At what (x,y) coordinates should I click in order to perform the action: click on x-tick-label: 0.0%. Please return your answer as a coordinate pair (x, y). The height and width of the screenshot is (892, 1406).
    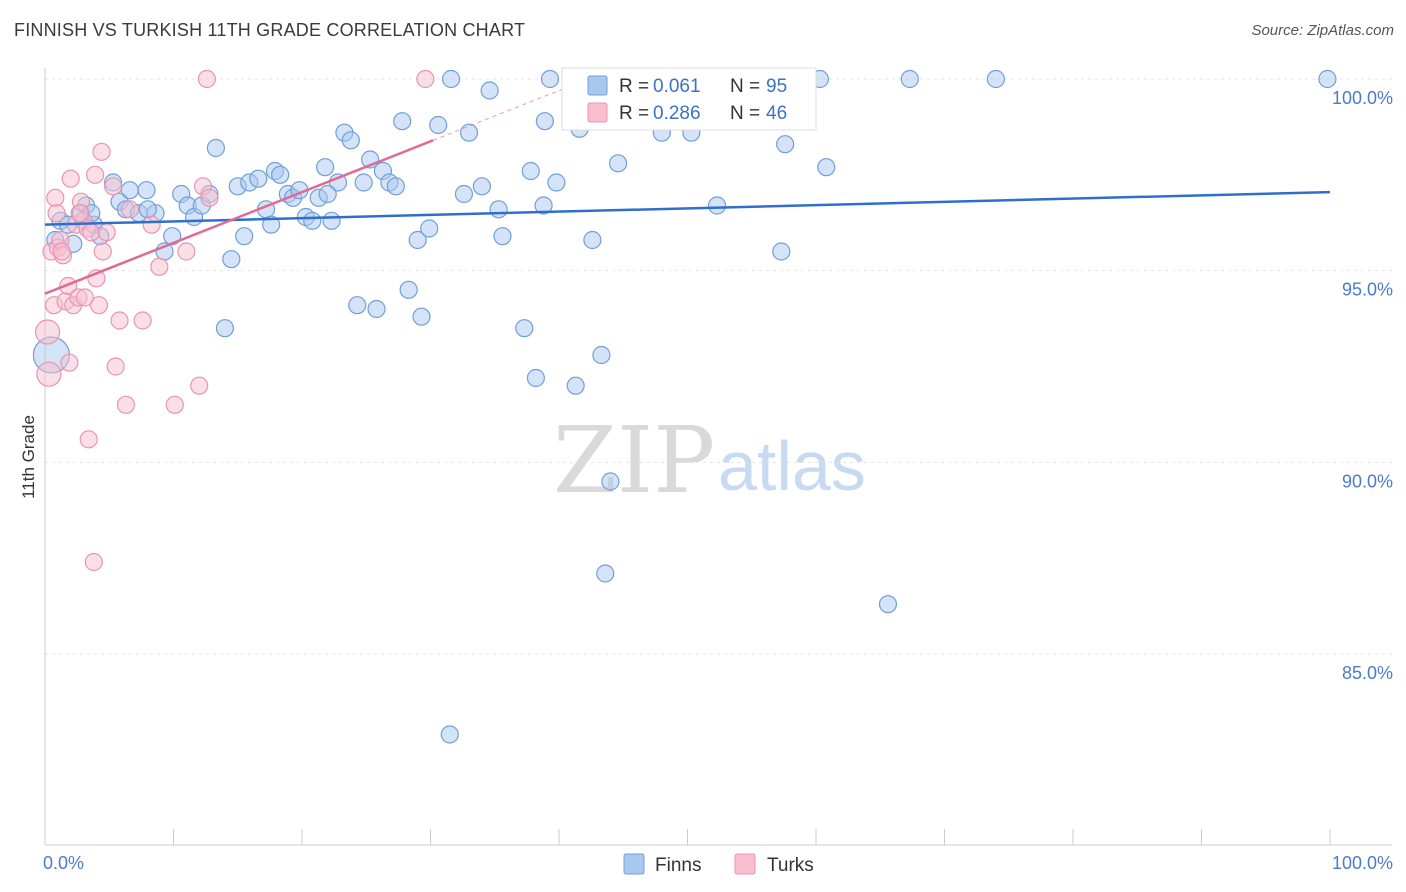
    Looking at the image, I should click on (63, 863).